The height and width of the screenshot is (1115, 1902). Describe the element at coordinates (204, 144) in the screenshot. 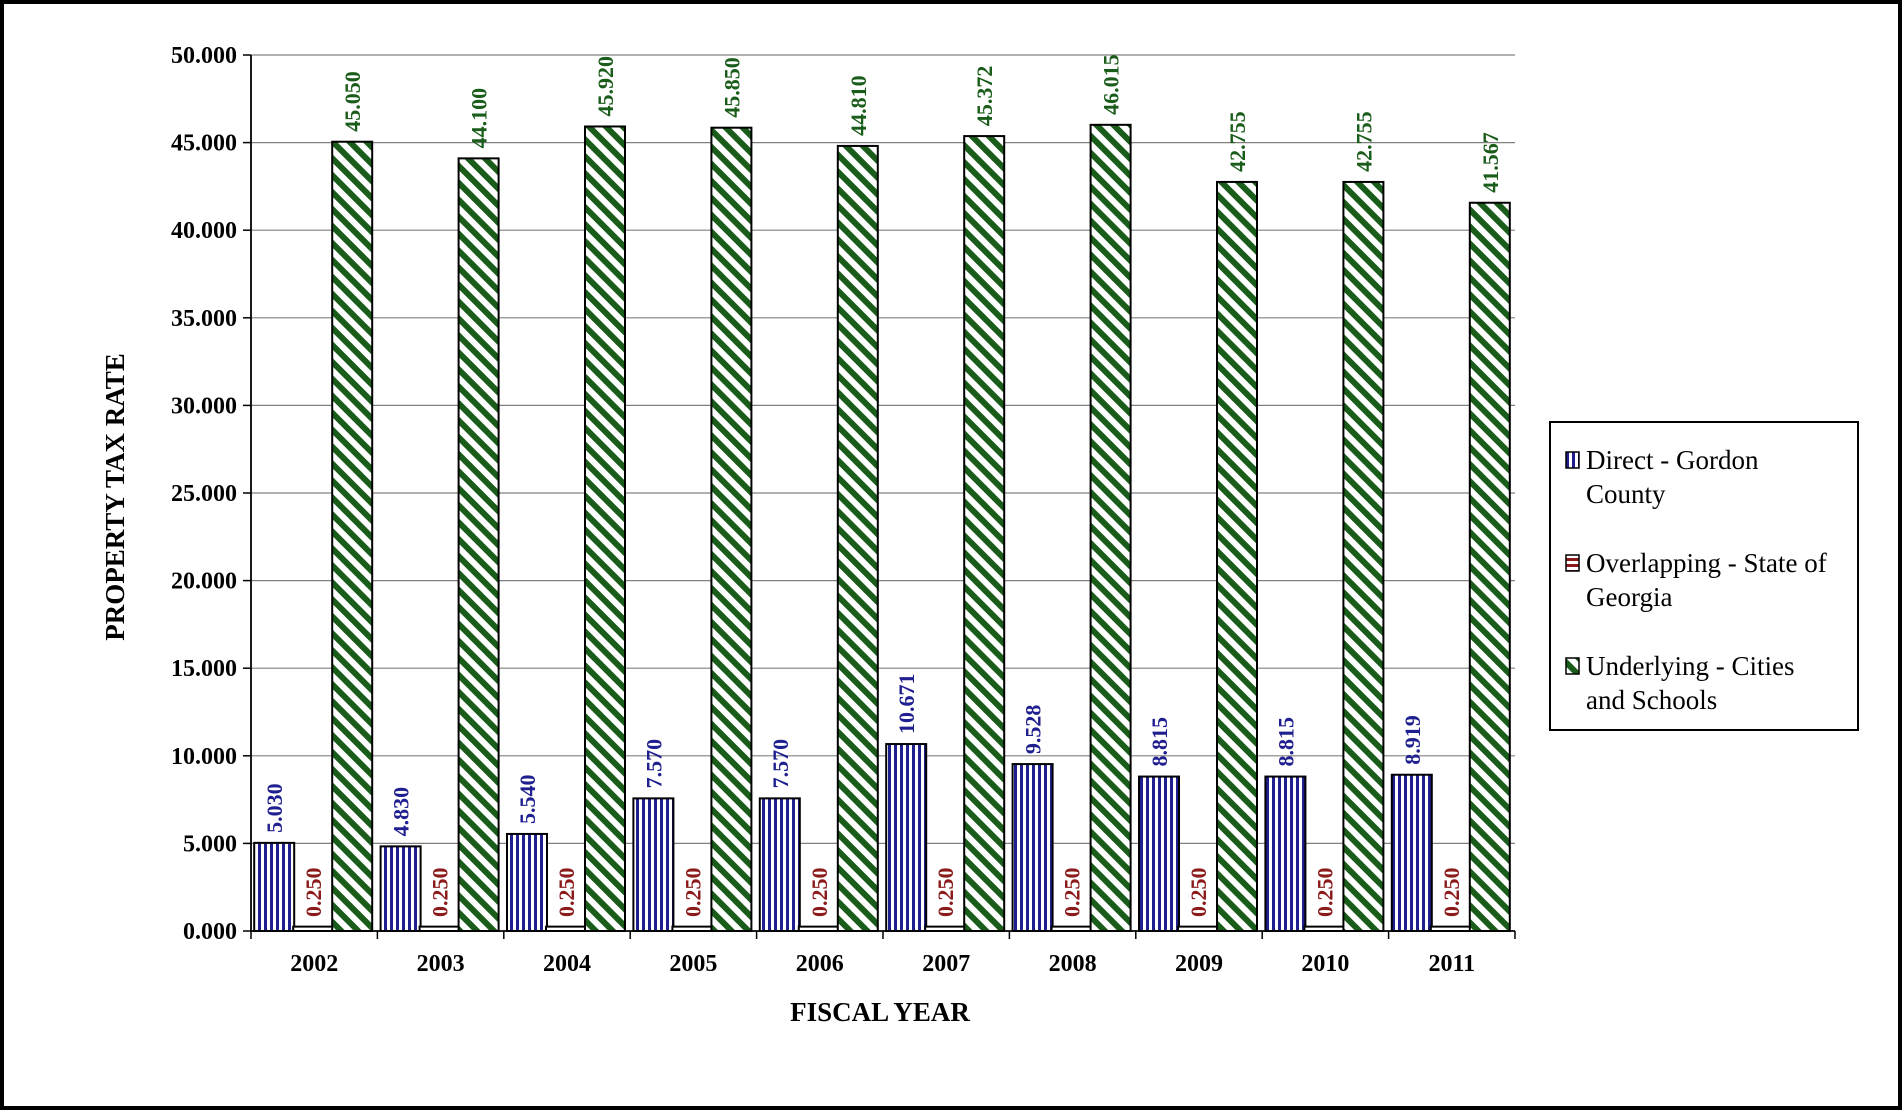

I see `y-tick-label: 45.000` at that location.